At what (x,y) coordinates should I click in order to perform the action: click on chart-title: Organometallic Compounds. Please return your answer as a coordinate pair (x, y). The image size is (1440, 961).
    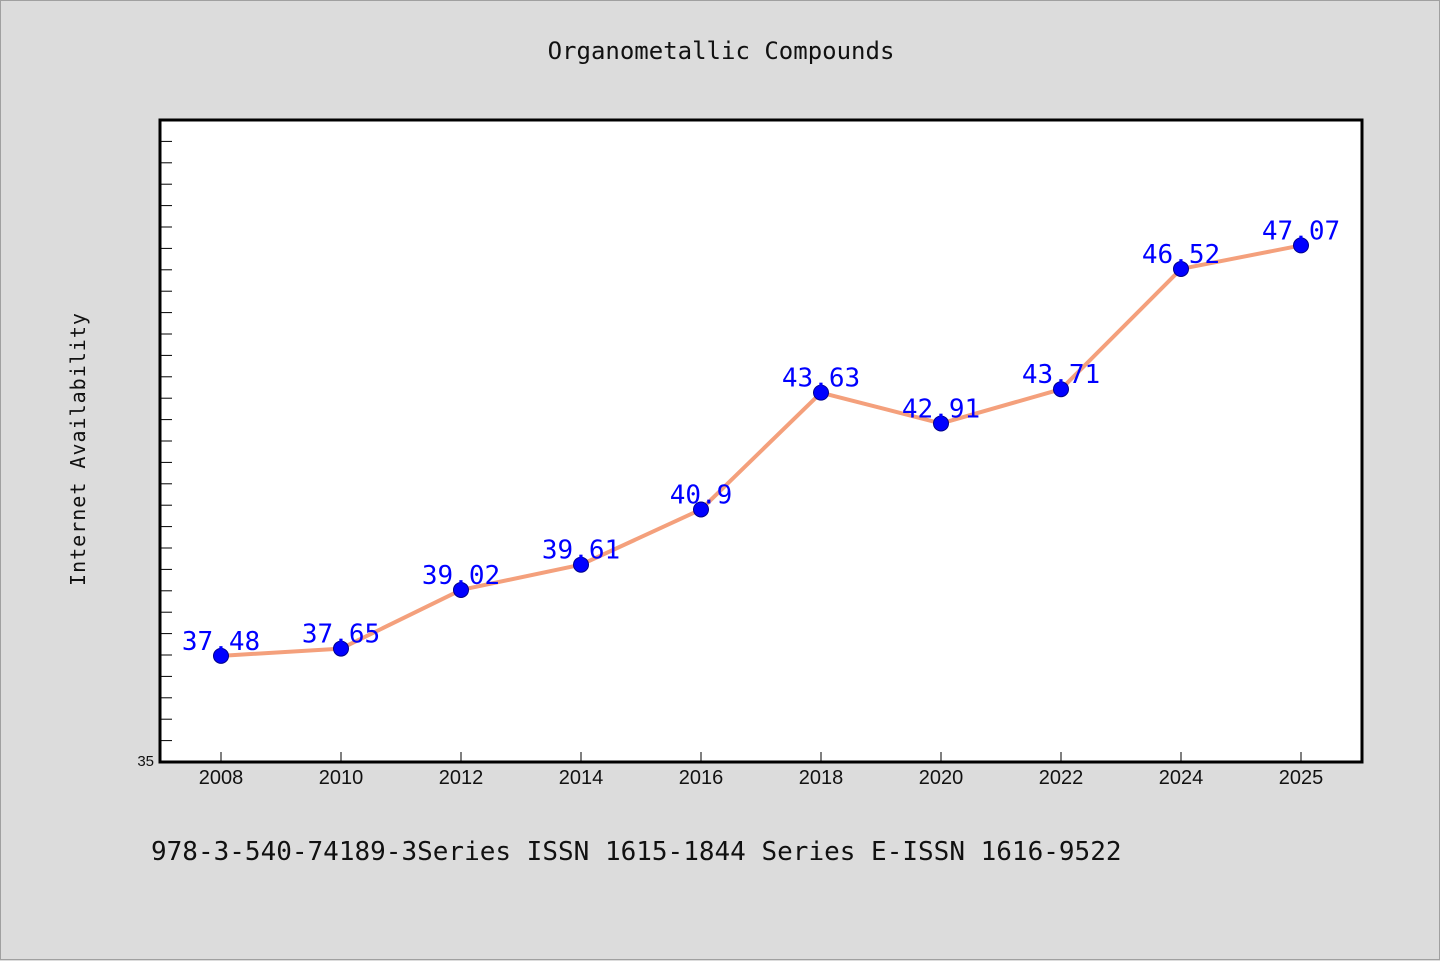
    Looking at the image, I should click on (721, 51).